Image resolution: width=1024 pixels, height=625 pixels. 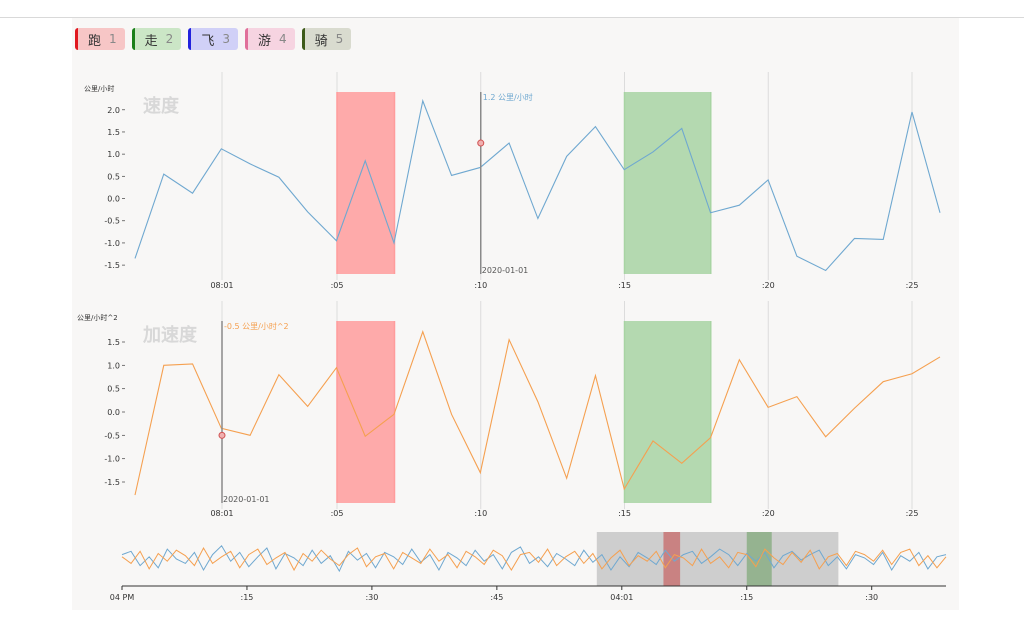 I want to click on legend-item-run: 跑 1, so click(x=100, y=39).